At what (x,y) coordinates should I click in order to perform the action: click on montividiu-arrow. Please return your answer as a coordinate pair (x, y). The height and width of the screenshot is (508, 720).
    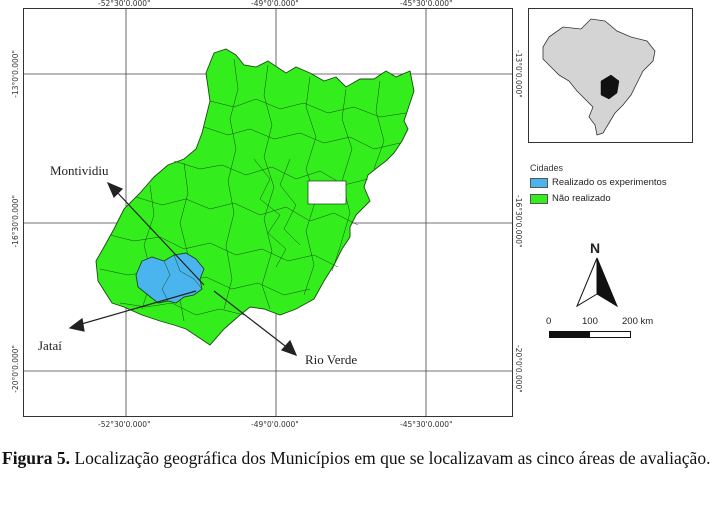
    Looking at the image, I should click on (159, 237).